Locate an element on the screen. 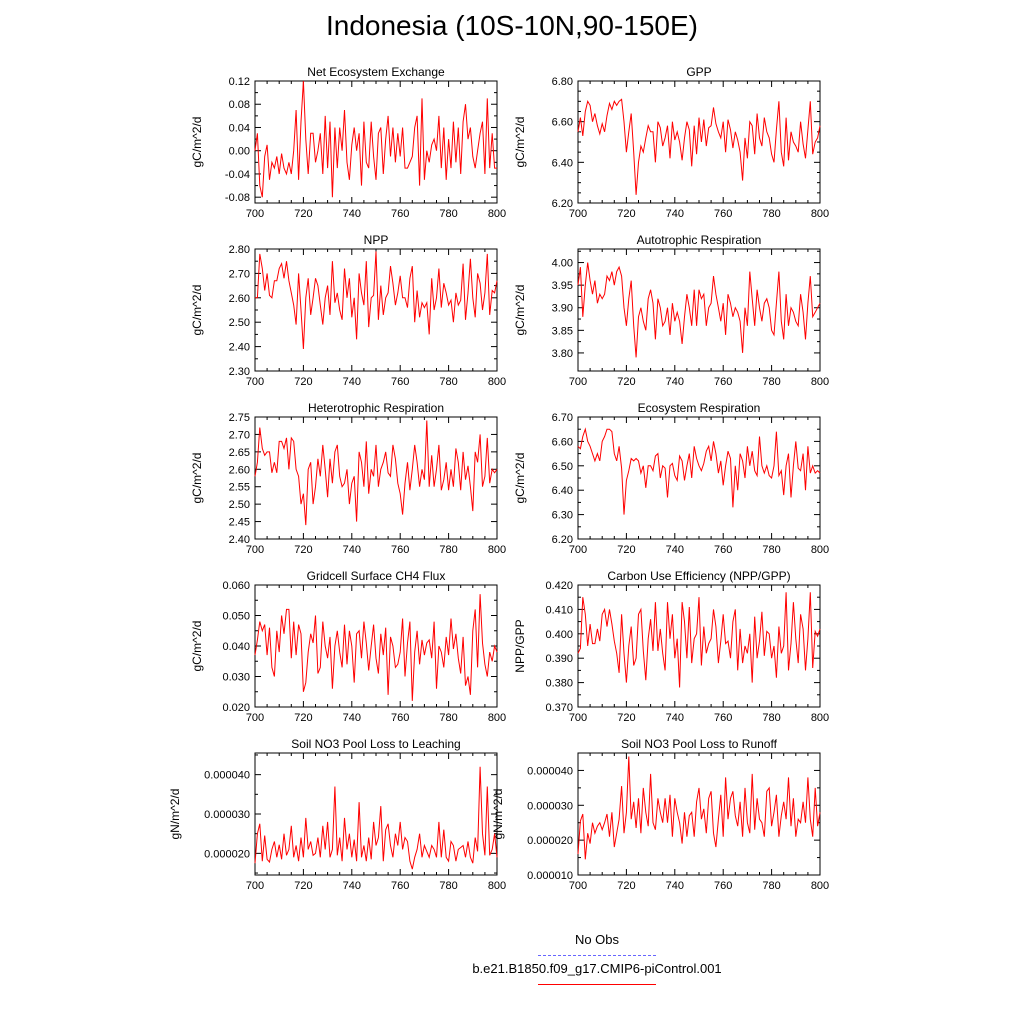 This screenshot has height=1024, width=1024. y-tick-label: 2.65 is located at coordinates (239, 453).